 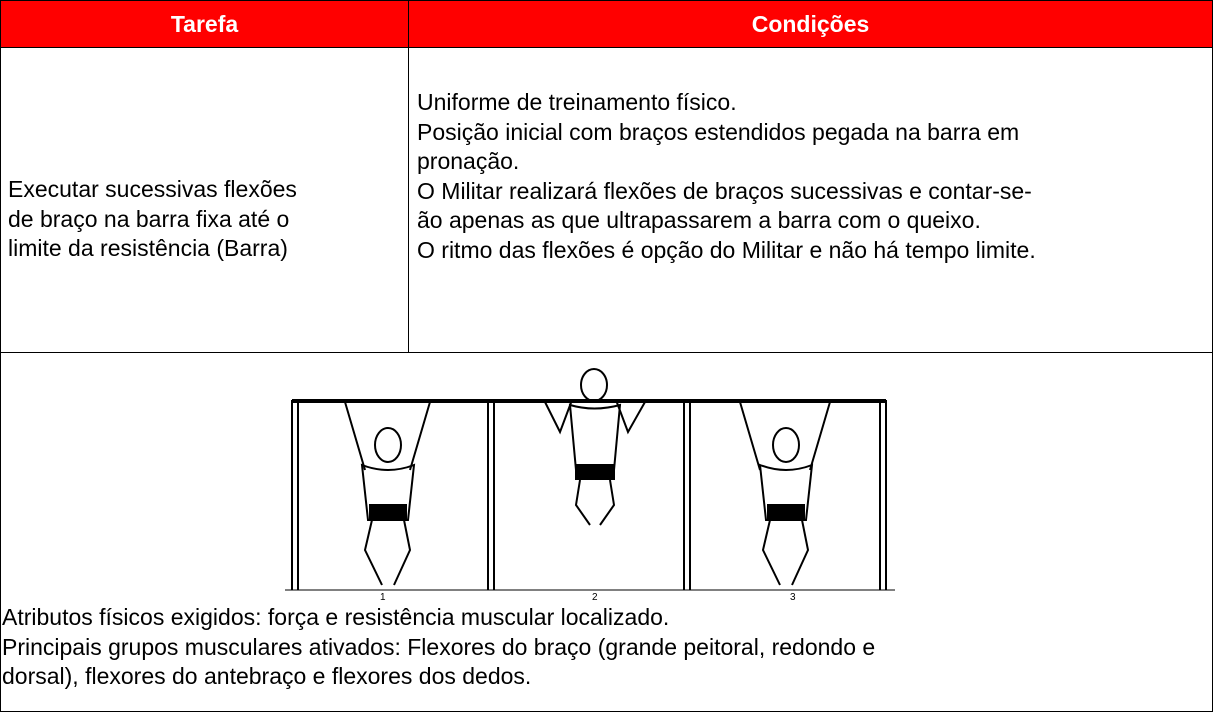 What do you see at coordinates (577, 102) in the screenshot?
I see `condition-text: Uniforme de treinamento físico.` at bounding box center [577, 102].